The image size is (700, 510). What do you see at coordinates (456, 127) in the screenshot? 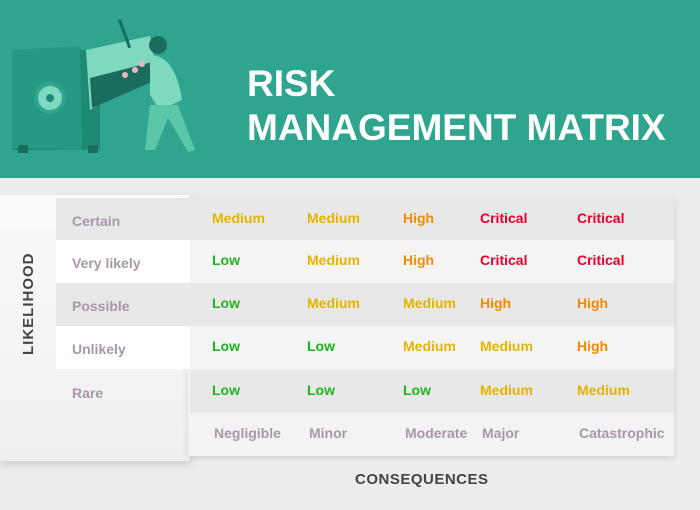
I see `title-line-2: MANAGEMENT MATRIX` at bounding box center [456, 127].